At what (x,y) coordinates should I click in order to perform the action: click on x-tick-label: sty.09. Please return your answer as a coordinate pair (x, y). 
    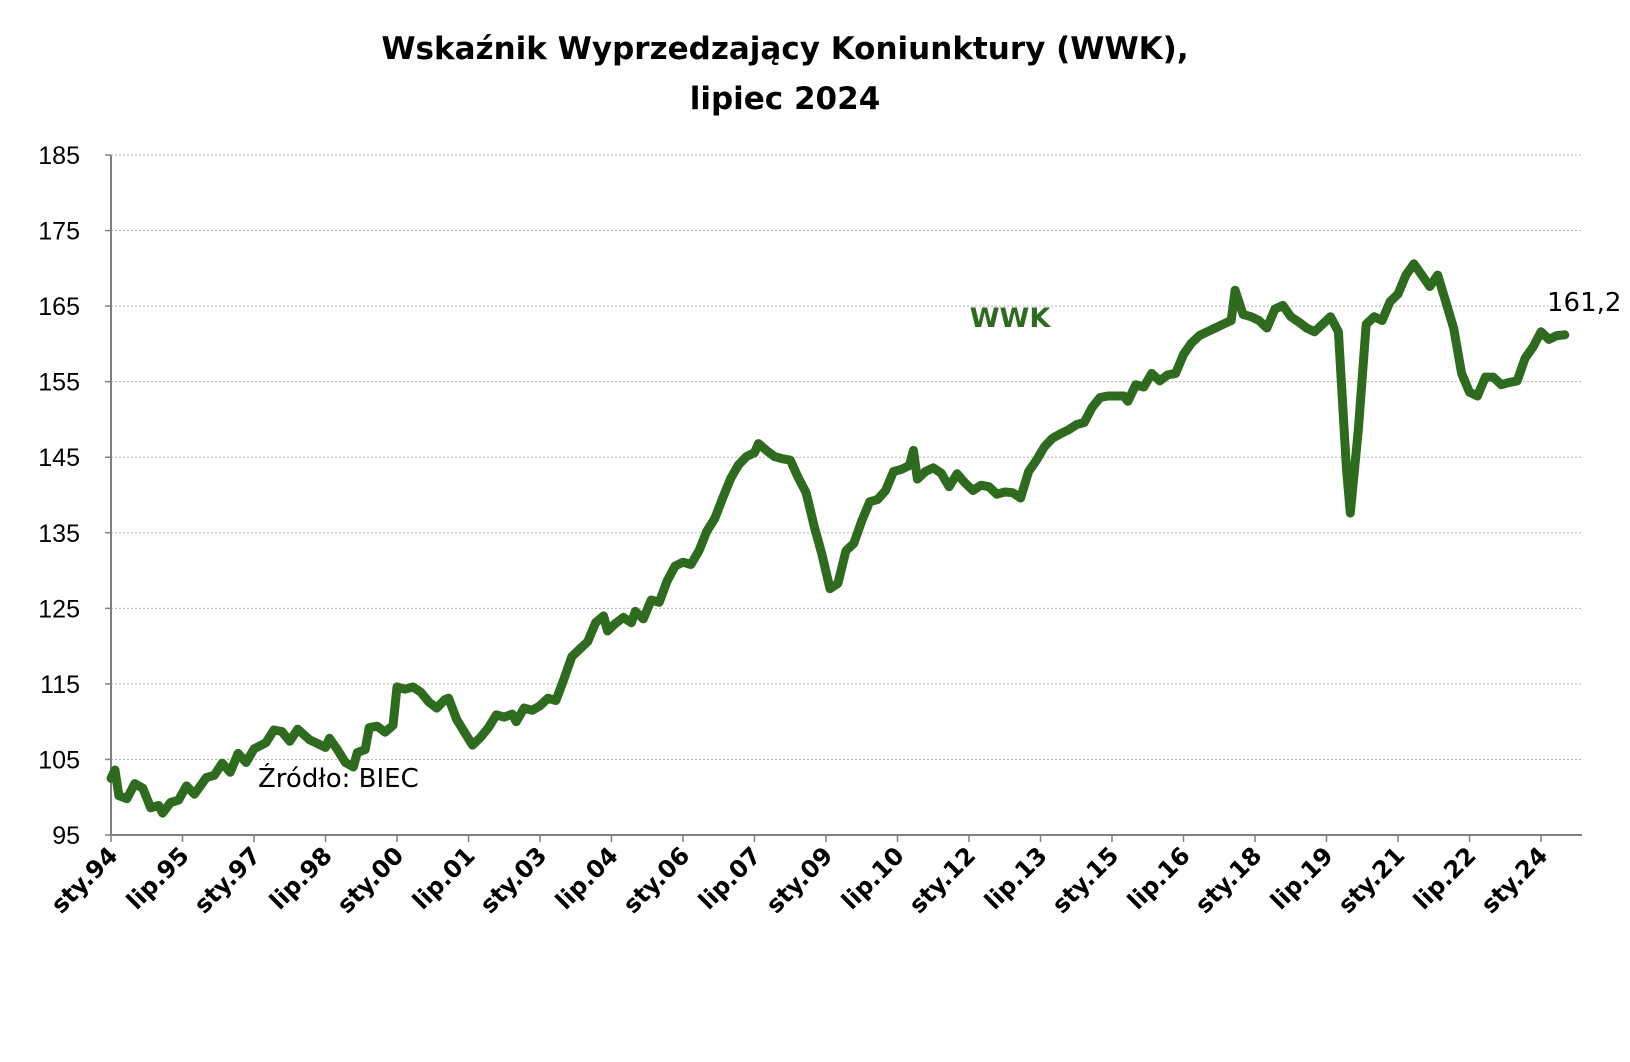
    Looking at the image, I should click on (800, 880).